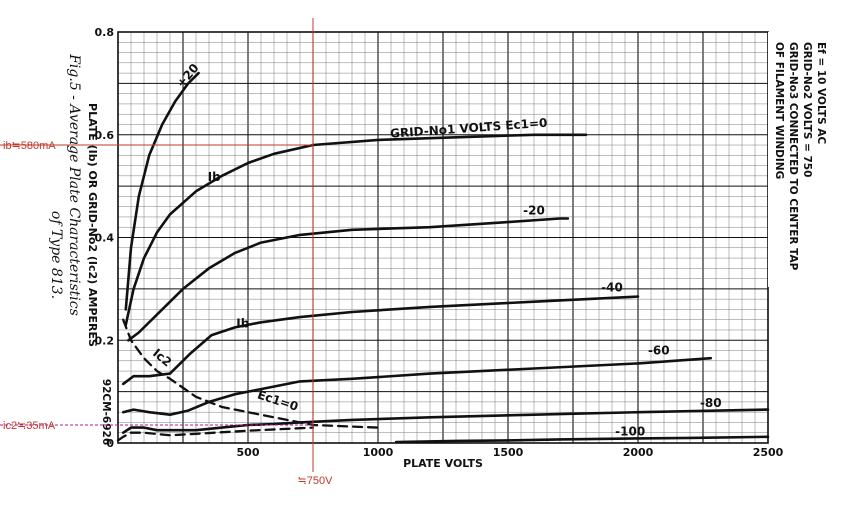  What do you see at coordinates (378, 452) in the screenshot?
I see `x-tick-label: 1000` at bounding box center [378, 452].